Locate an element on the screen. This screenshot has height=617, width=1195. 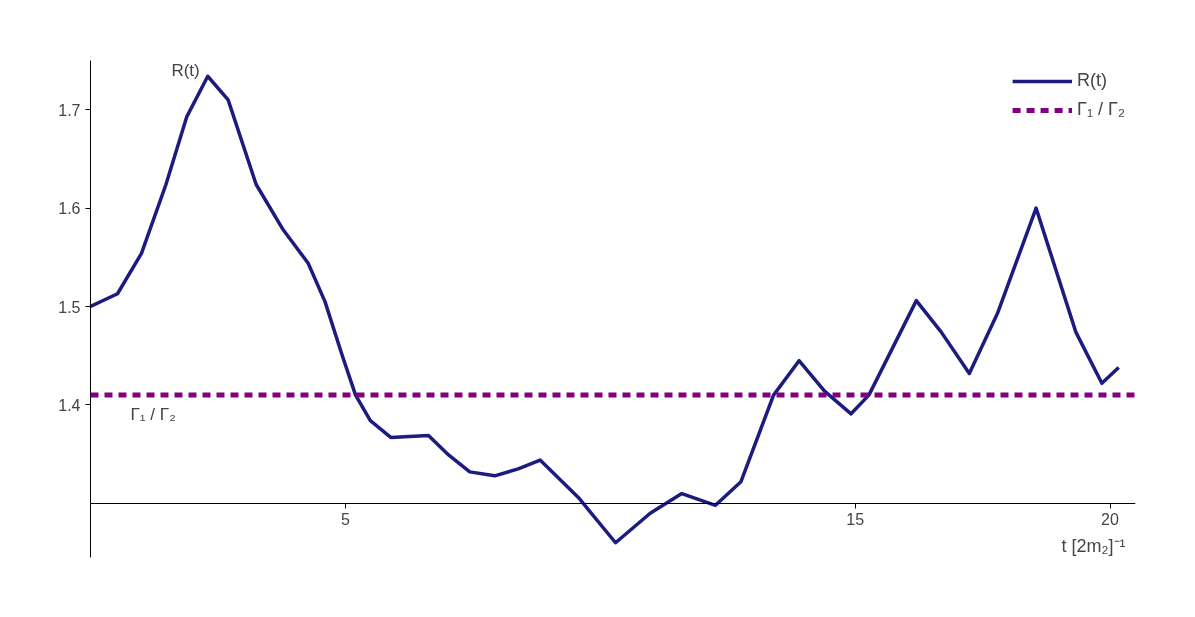
y-tick-label: 1.6 is located at coordinates (69, 209).